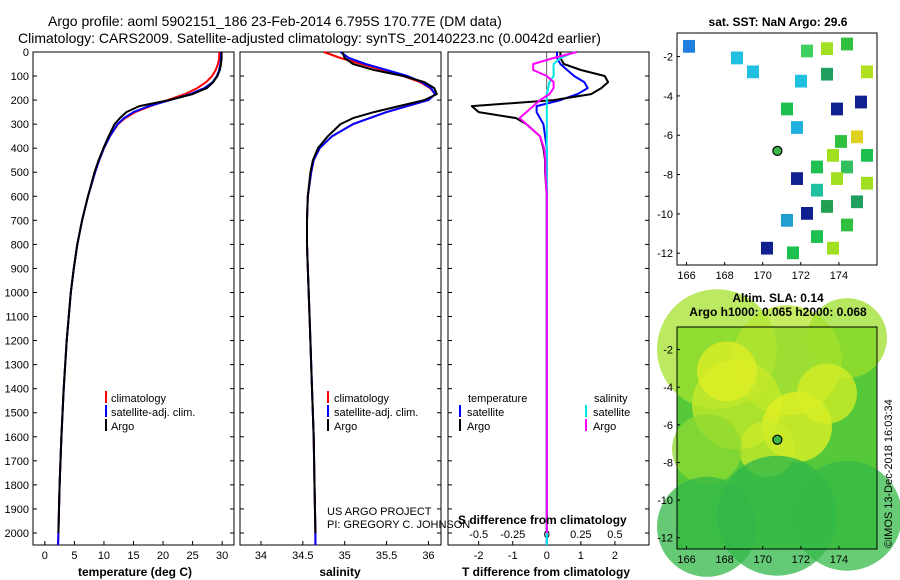  Describe the element at coordinates (345, 556) in the screenshot. I see `x-tick-label: 35` at that location.